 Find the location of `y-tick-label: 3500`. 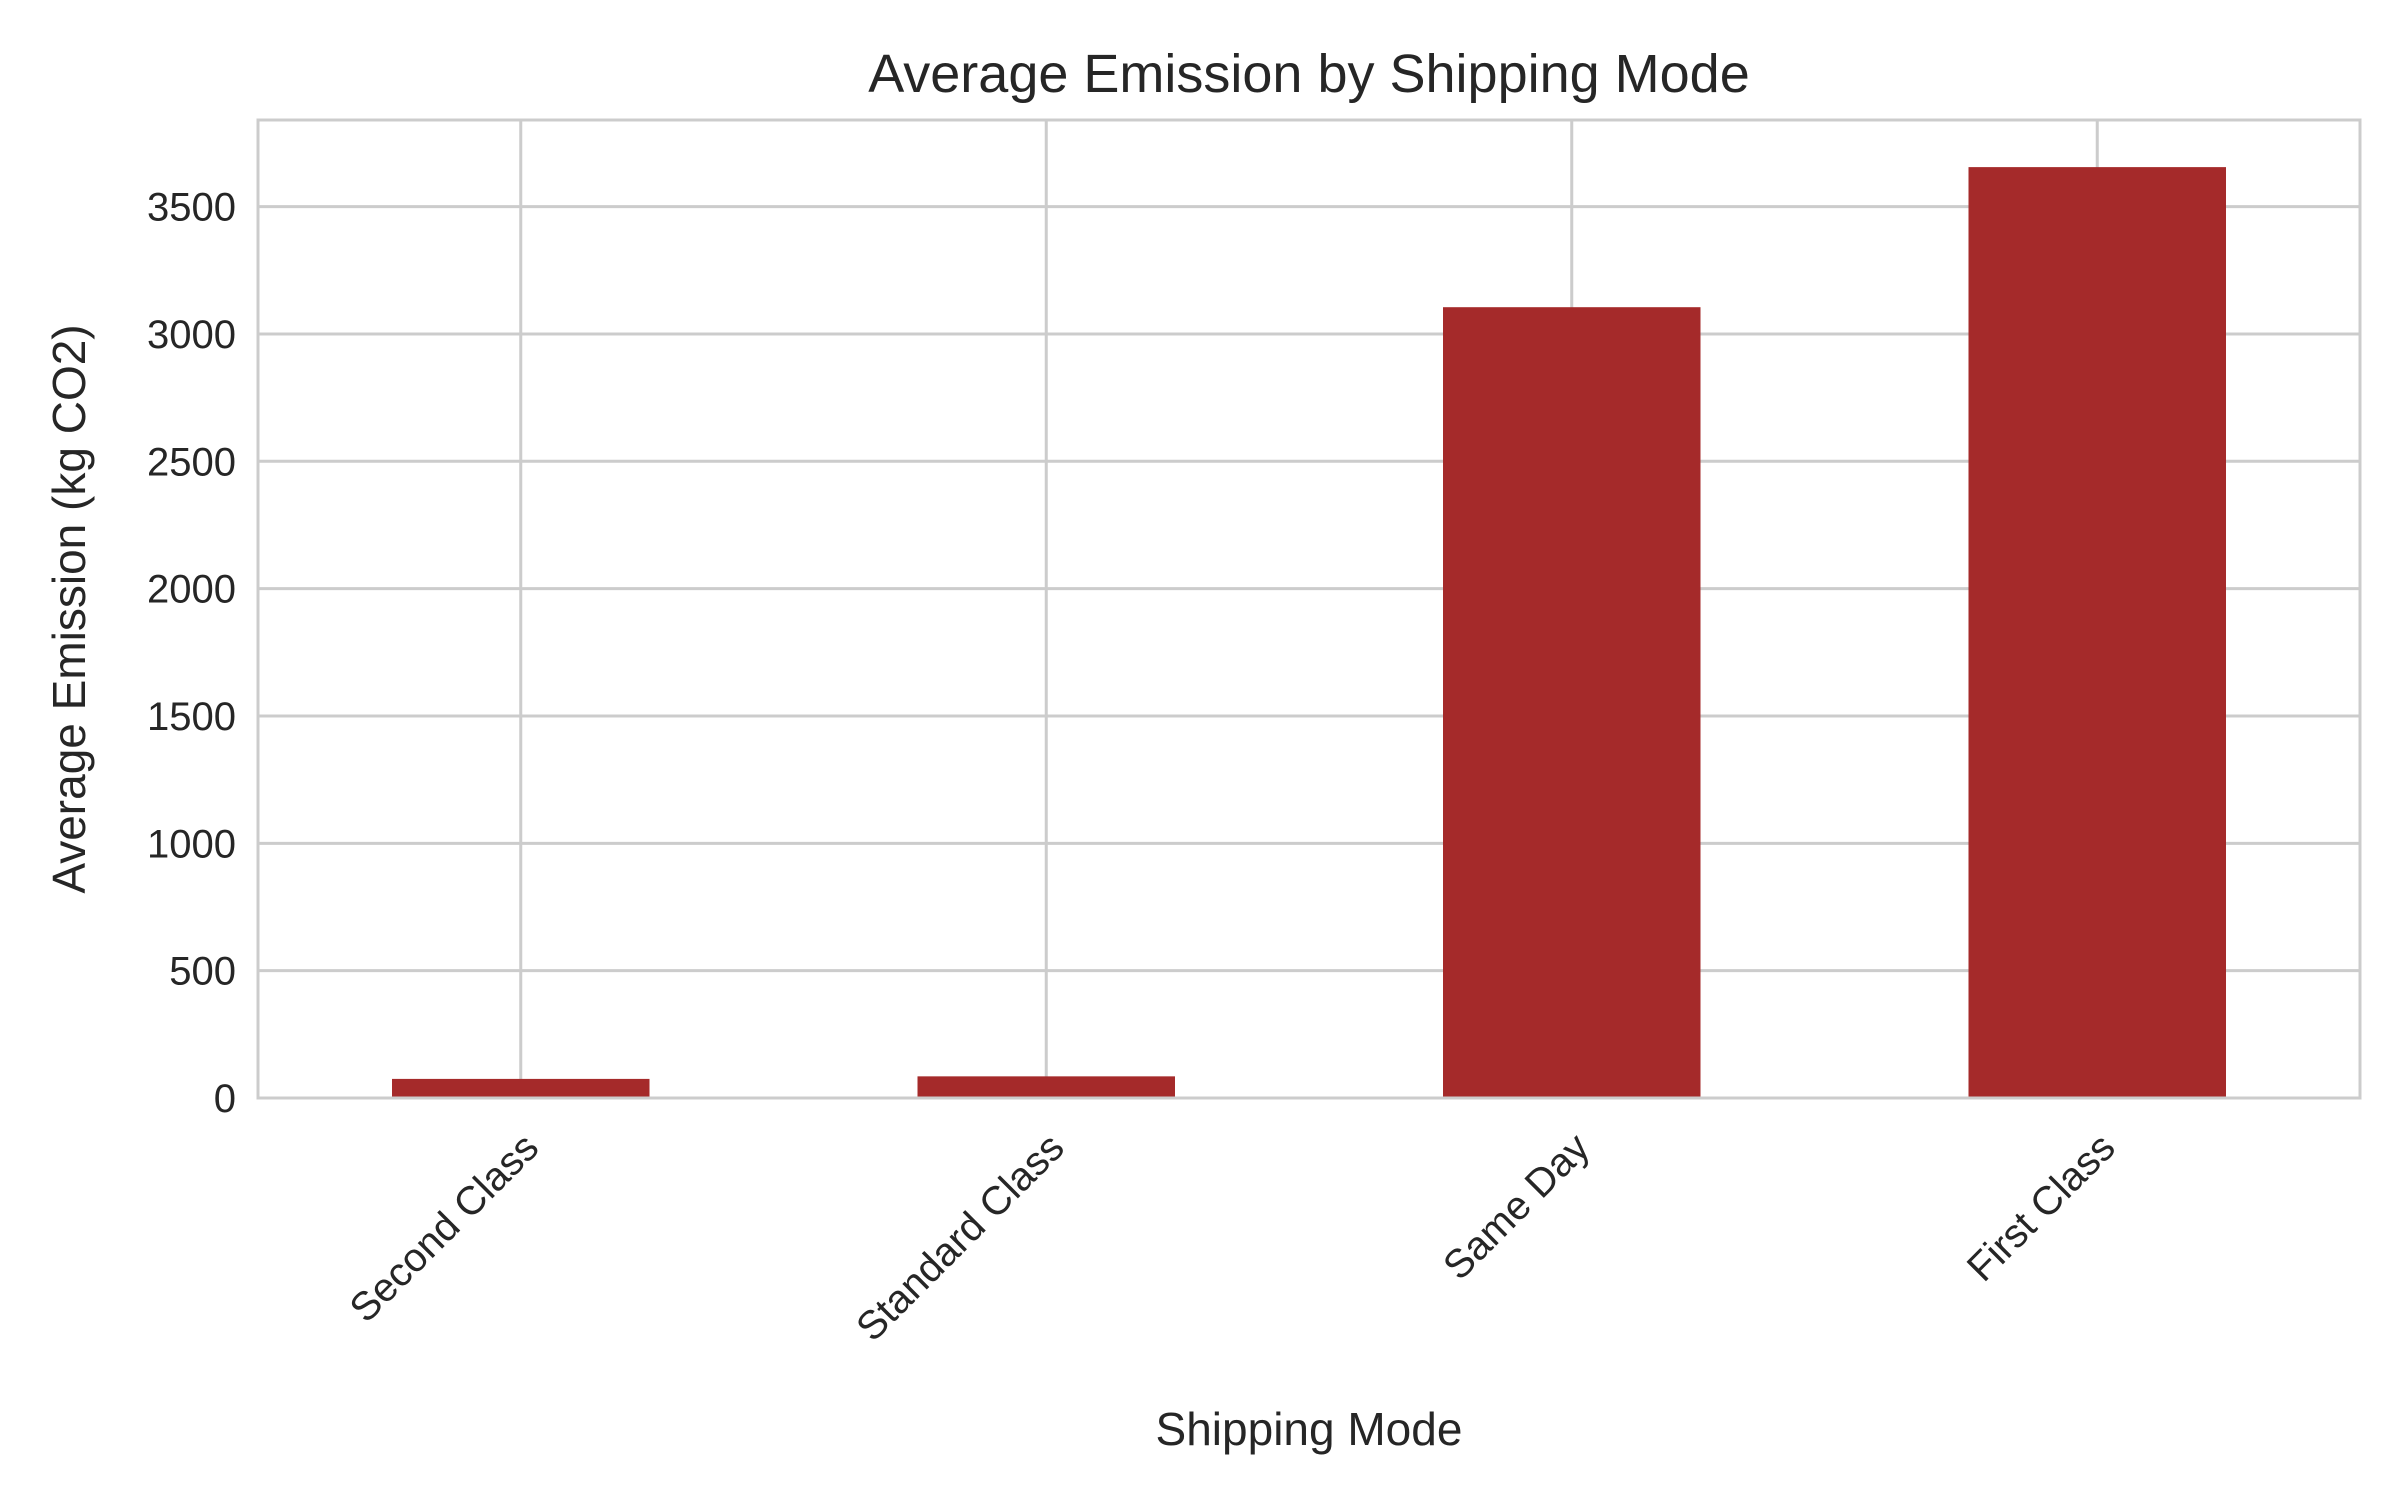

y-tick-label: 3500 is located at coordinates (191, 208).